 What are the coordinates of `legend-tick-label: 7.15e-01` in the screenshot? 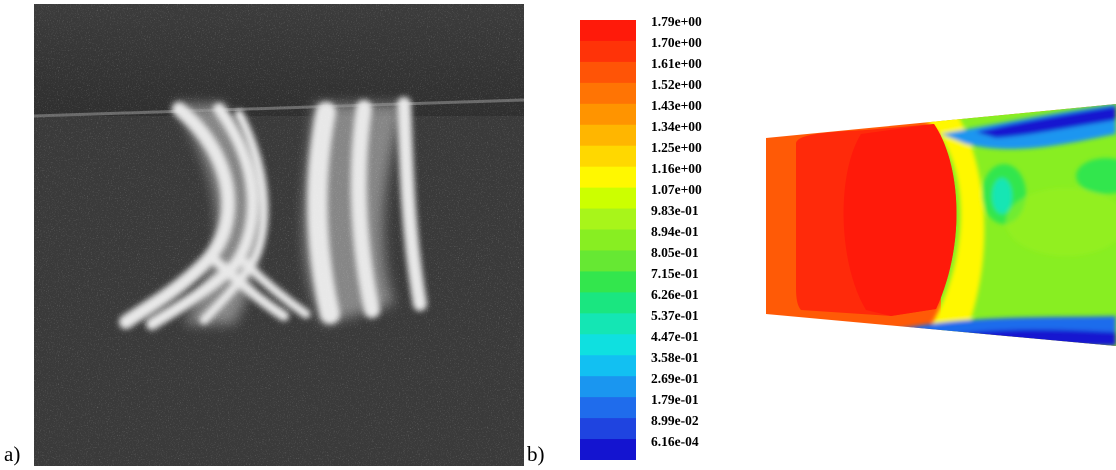 It's located at (675, 273).